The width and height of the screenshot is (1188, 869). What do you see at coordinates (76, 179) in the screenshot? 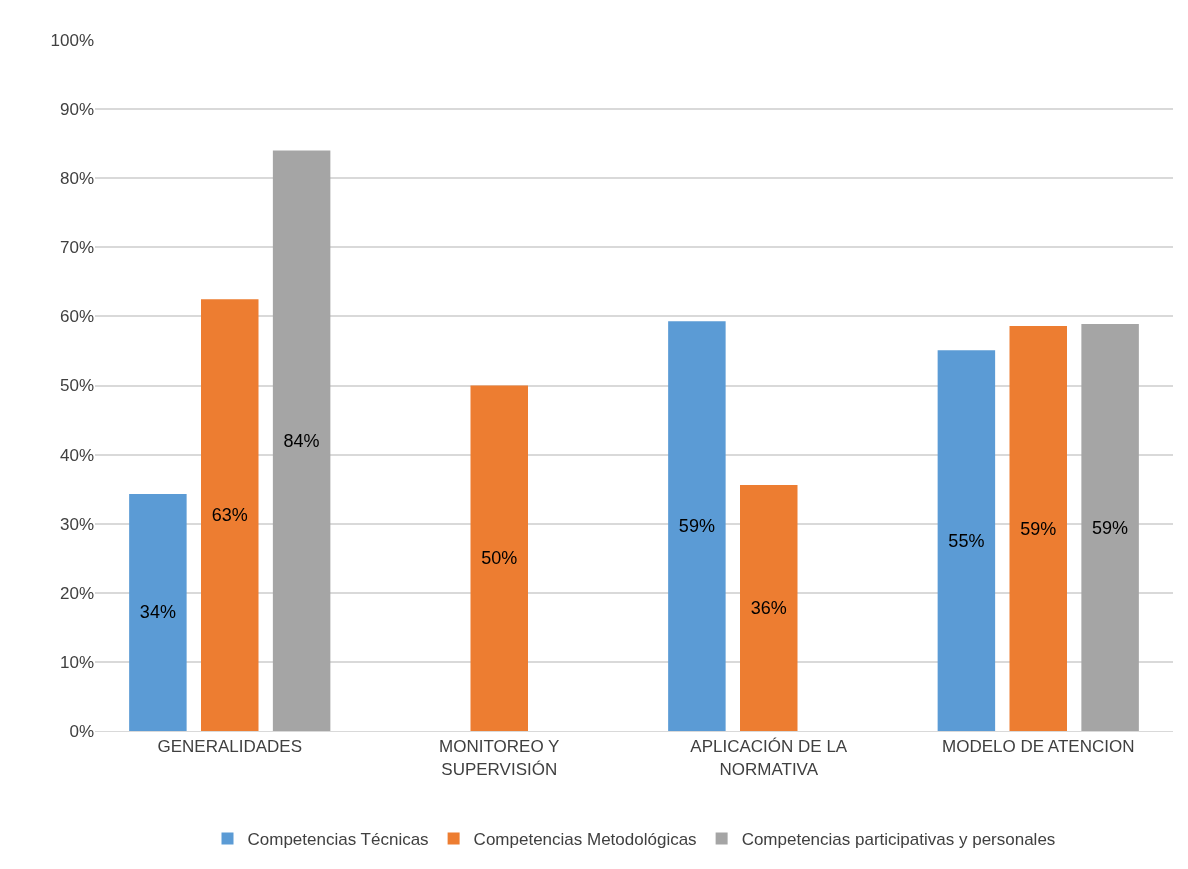
I see `y-tick-label: 80%` at bounding box center [76, 179].